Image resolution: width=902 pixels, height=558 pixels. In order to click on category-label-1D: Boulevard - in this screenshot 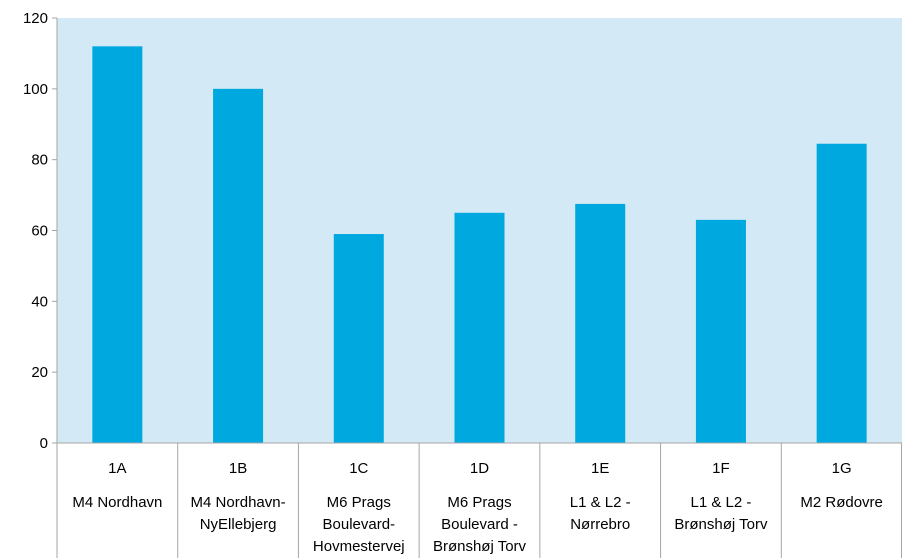, I will do `click(479, 524)`.